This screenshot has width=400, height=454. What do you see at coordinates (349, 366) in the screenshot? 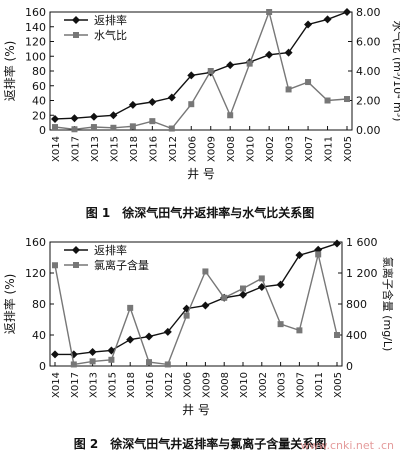
I see `chart2-y2-tick-label: 0` at bounding box center [349, 366].